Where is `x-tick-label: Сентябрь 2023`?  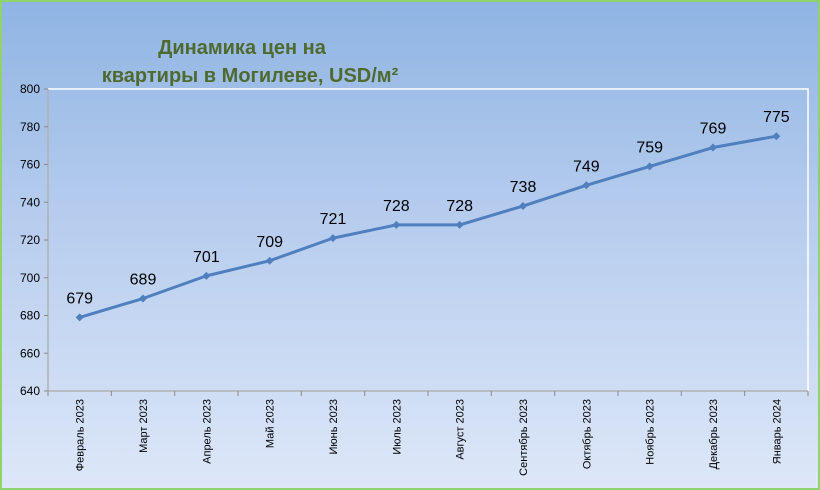
x-tick-label: Сентябрь 2023 is located at coordinates (524, 437).